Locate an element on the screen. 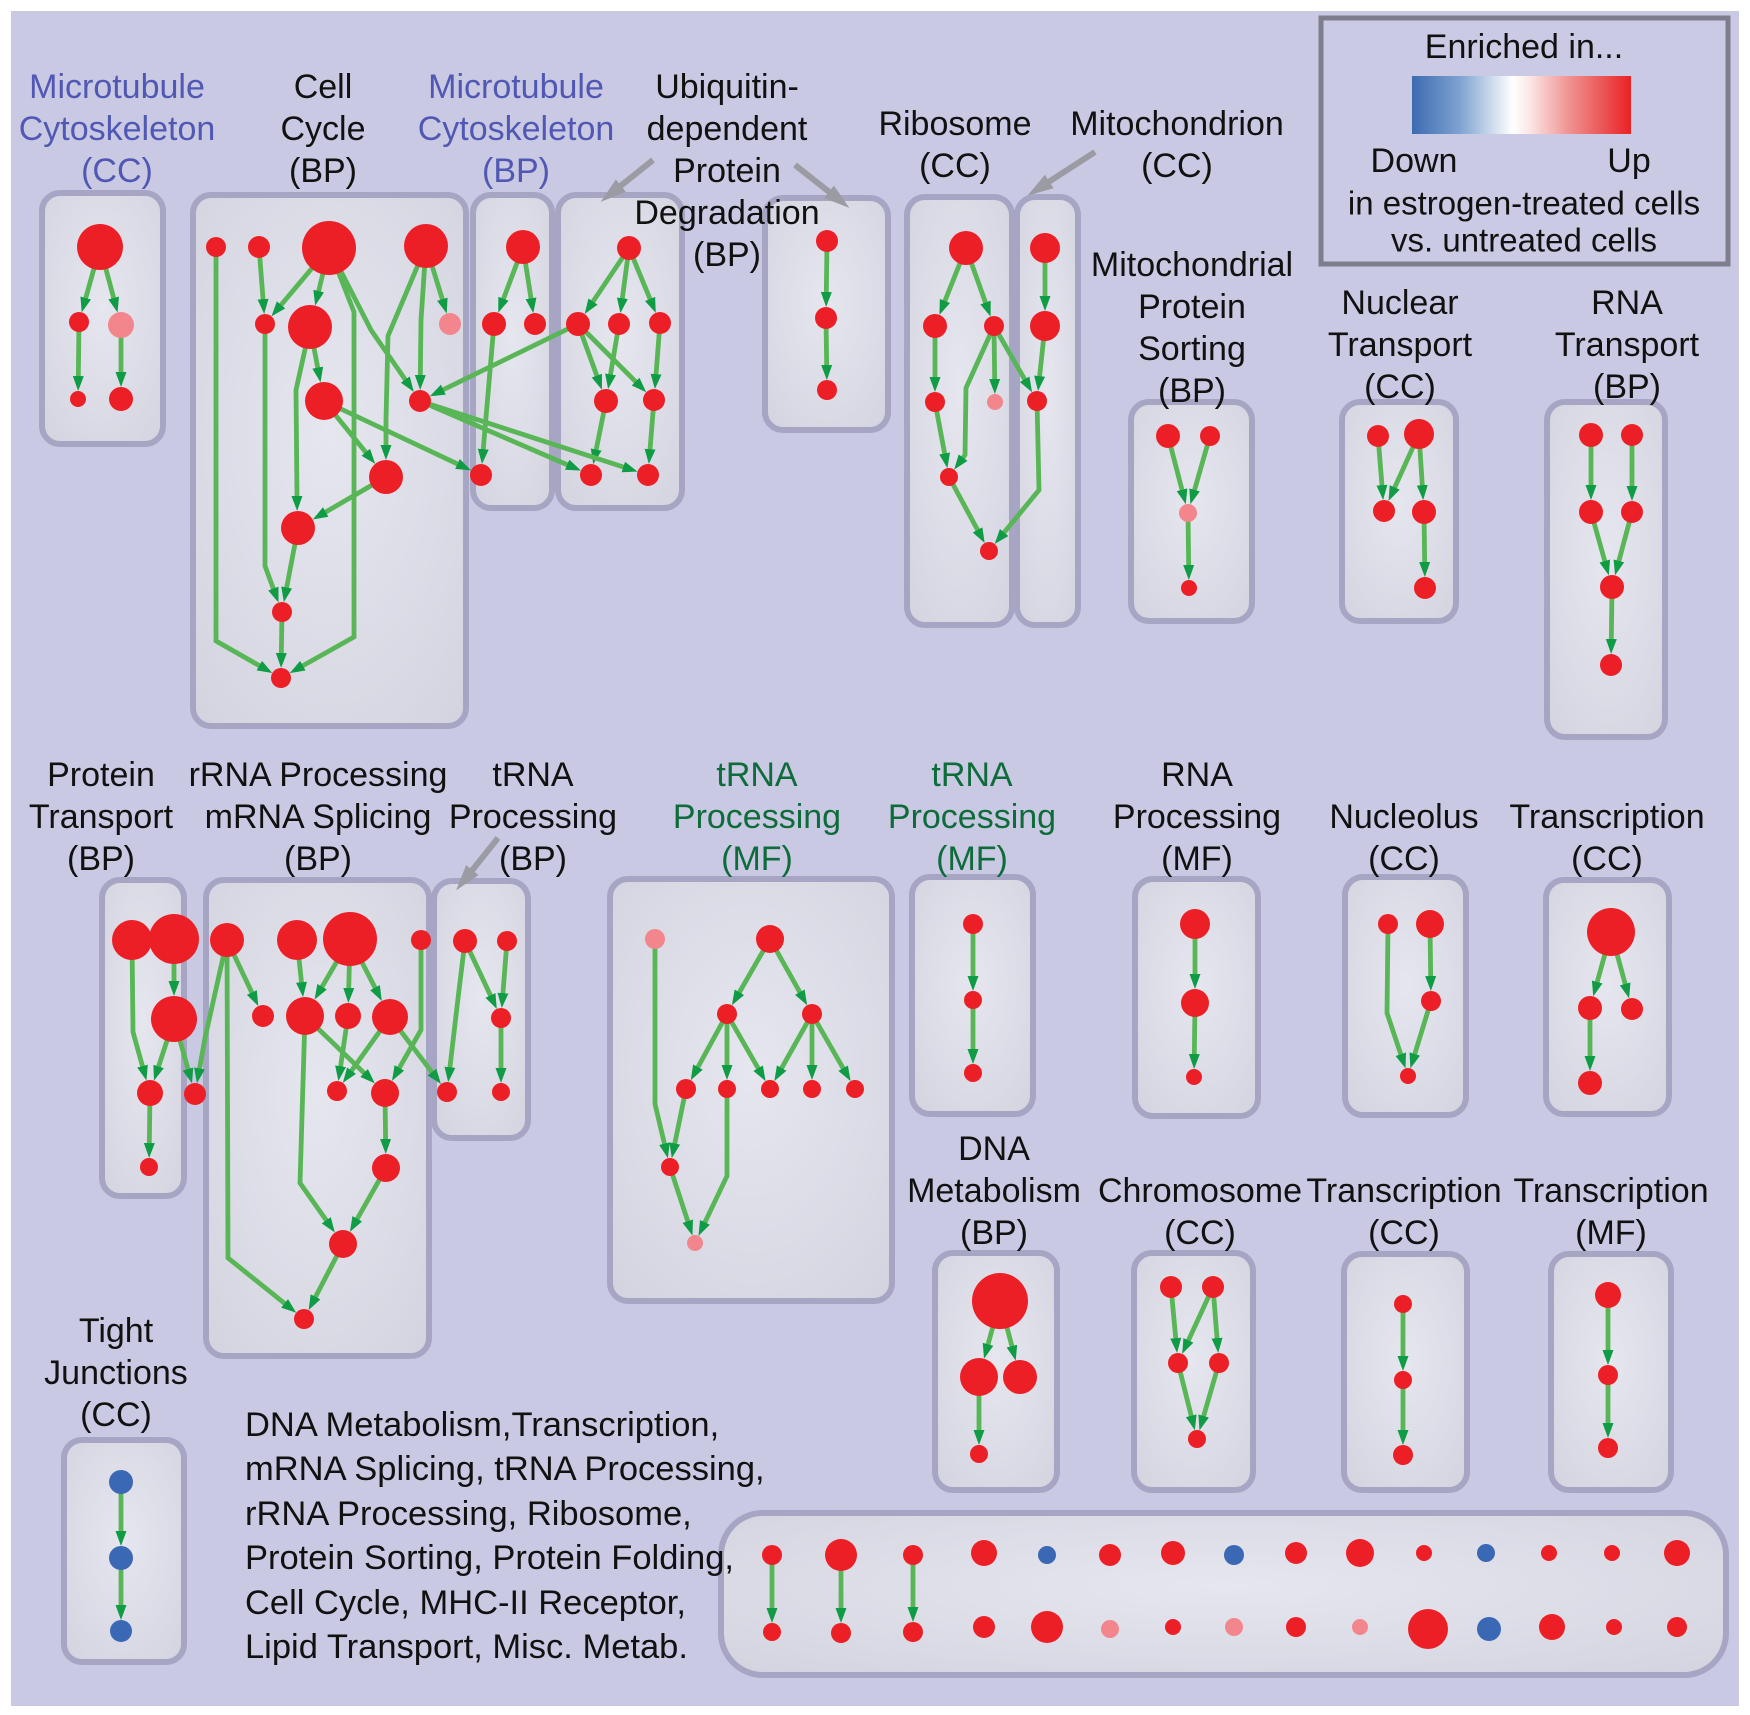  svg-text: vs. untreated cells is located at coordinates (1524, 240).